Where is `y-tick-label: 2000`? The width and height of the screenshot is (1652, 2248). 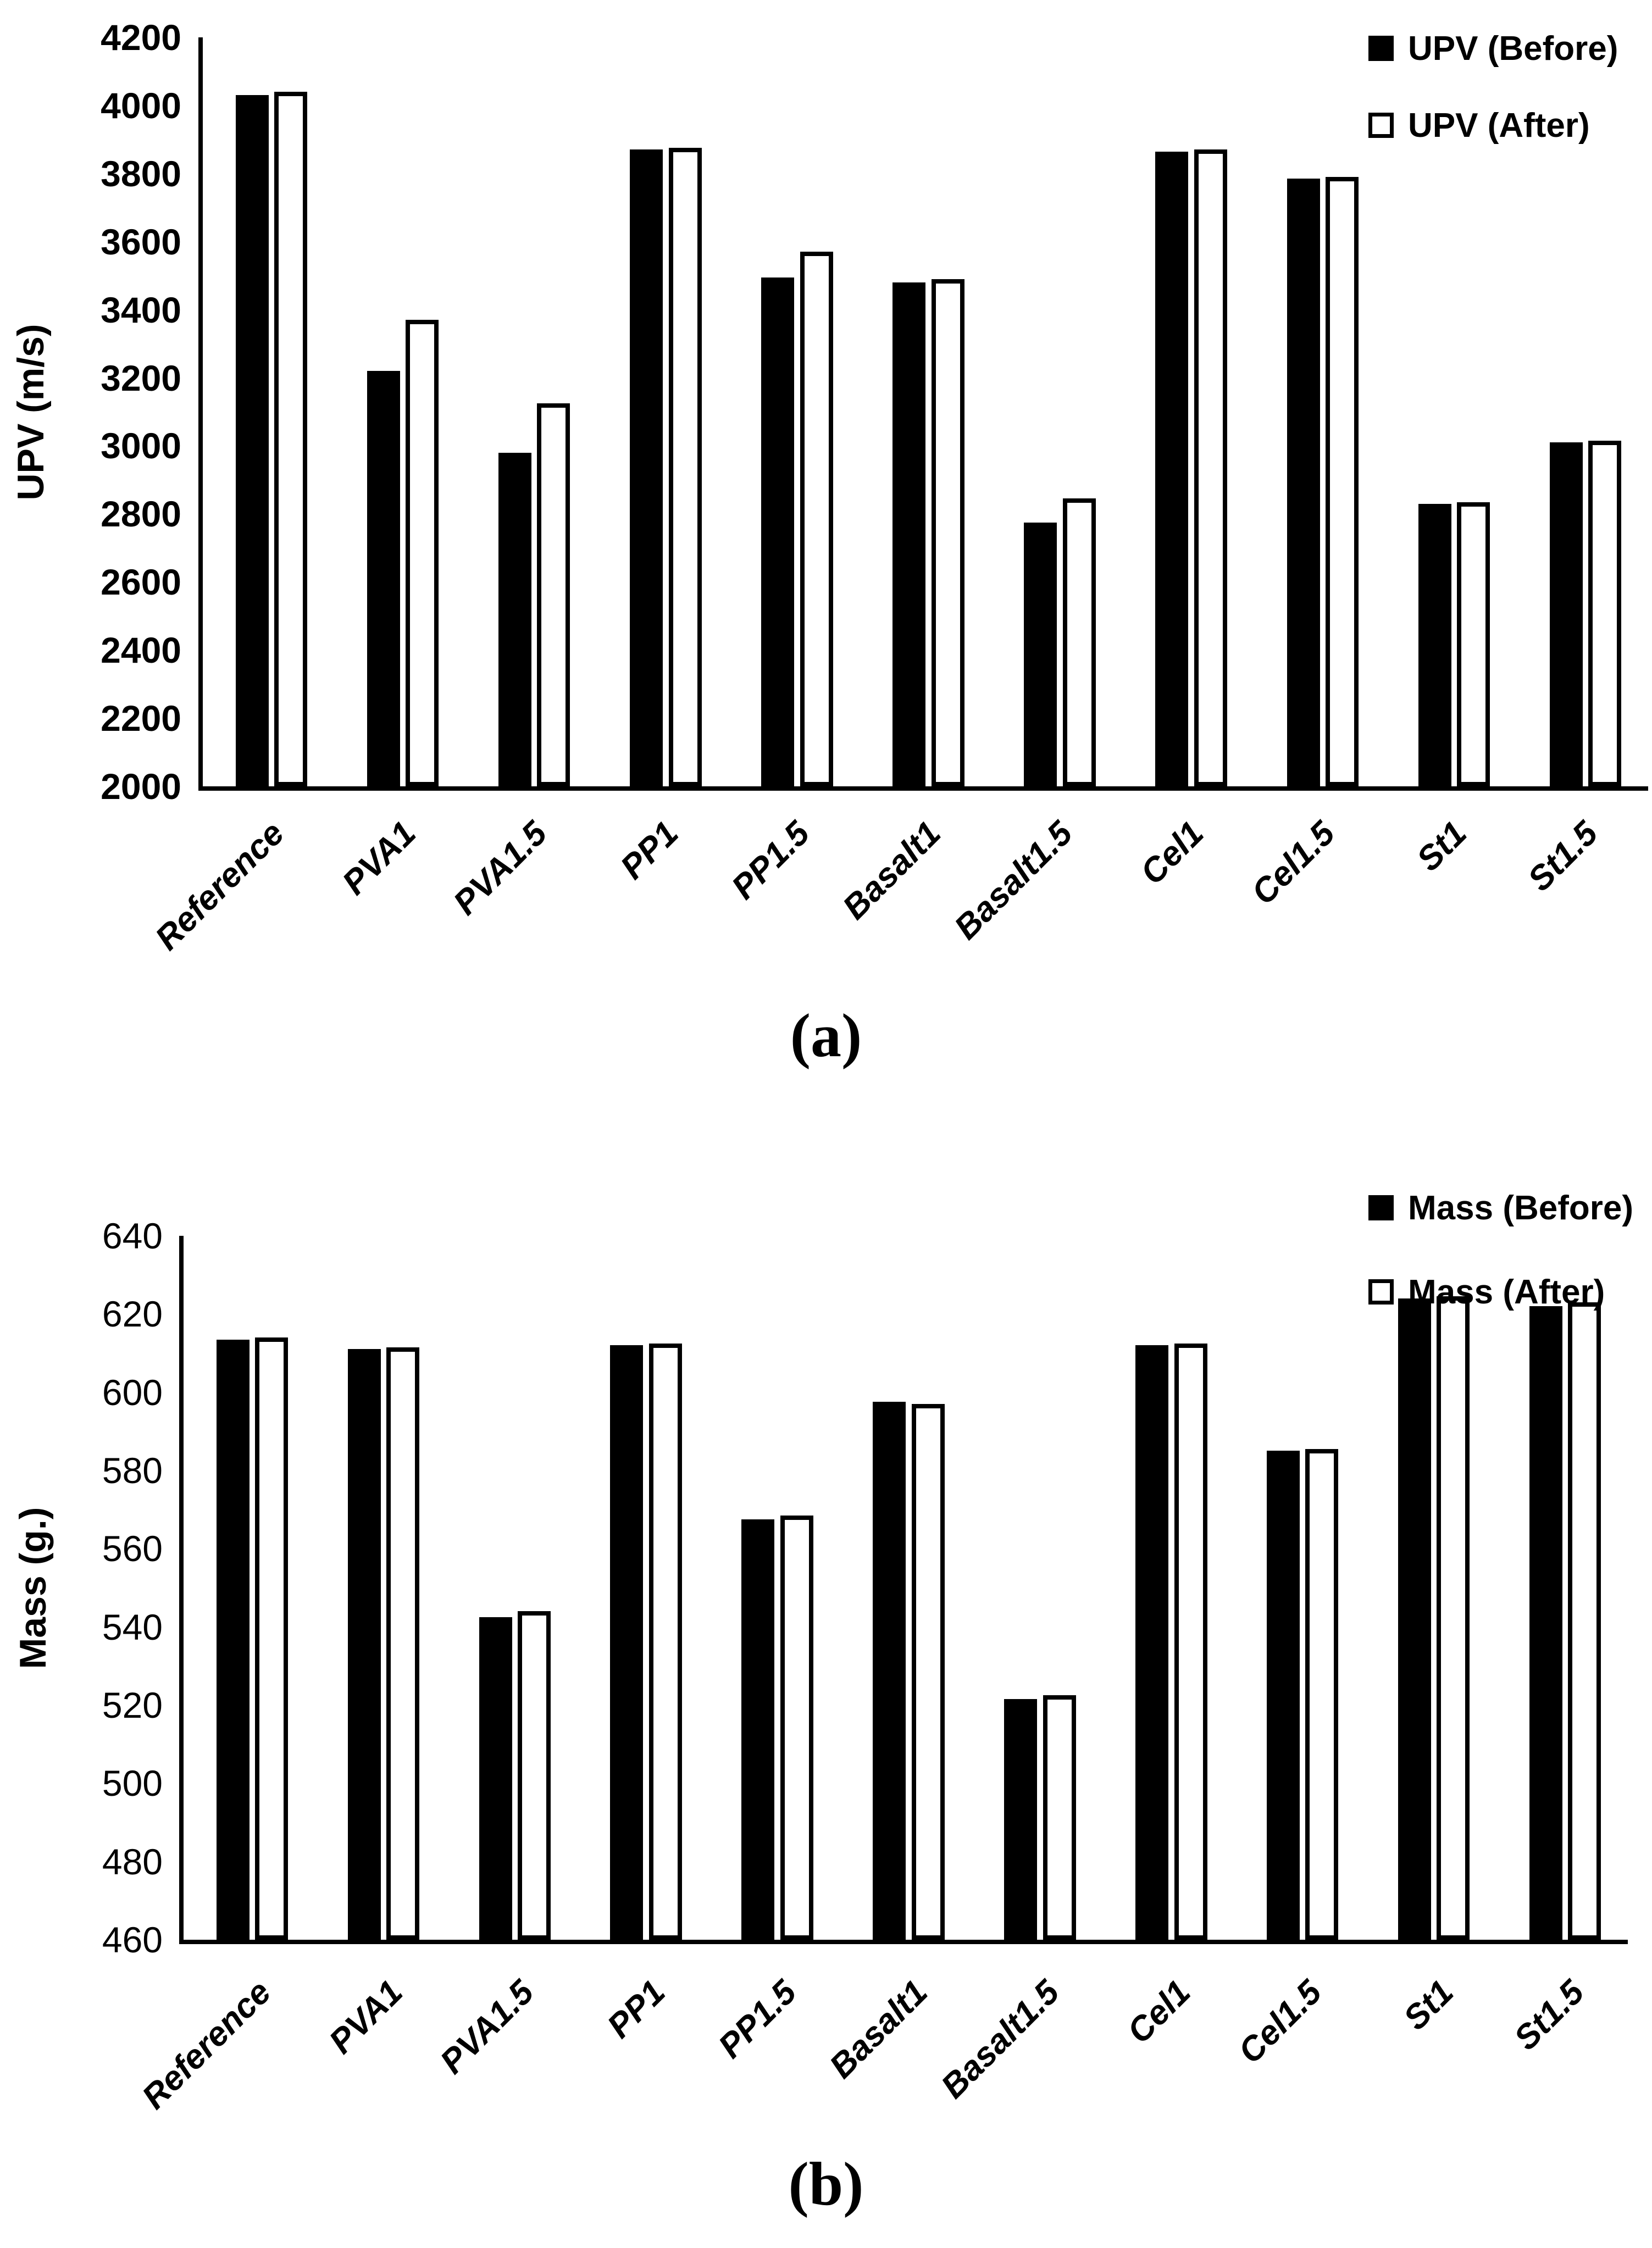
y-tick-label: 2000 is located at coordinates (141, 786).